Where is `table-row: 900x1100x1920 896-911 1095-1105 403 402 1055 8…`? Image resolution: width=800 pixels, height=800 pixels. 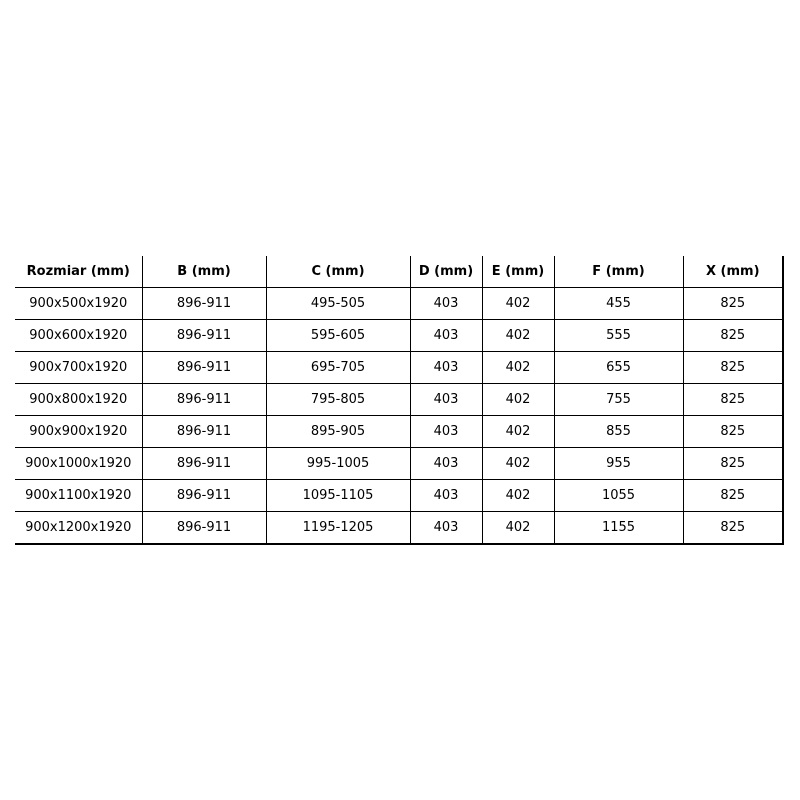 table-row: 900x1100x1920 896-911 1095-1105 403 402 1055 8… is located at coordinates (399, 495).